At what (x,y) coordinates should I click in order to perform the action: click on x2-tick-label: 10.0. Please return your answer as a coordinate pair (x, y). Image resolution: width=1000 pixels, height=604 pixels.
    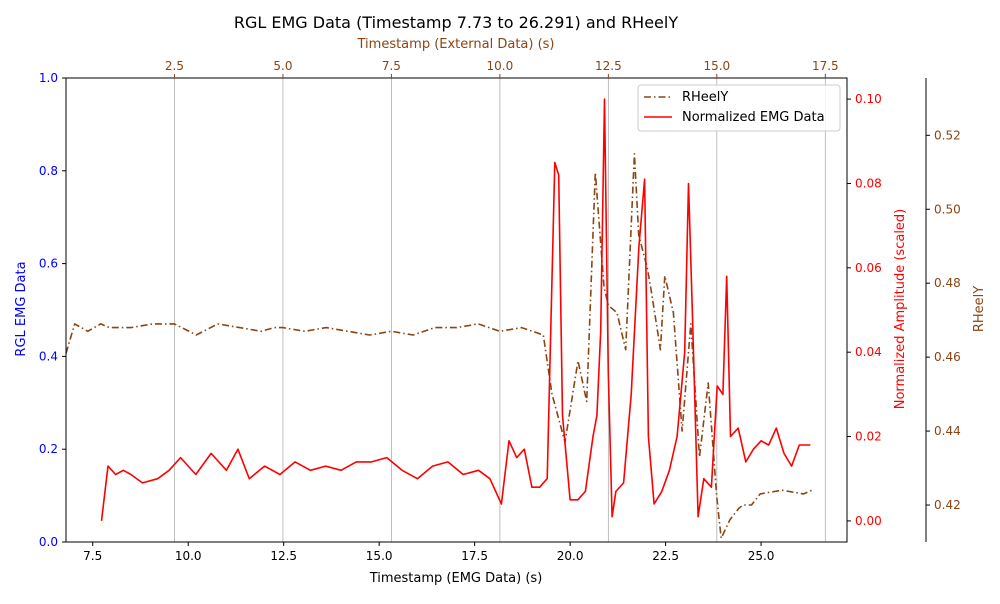
    Looking at the image, I should click on (500, 66).